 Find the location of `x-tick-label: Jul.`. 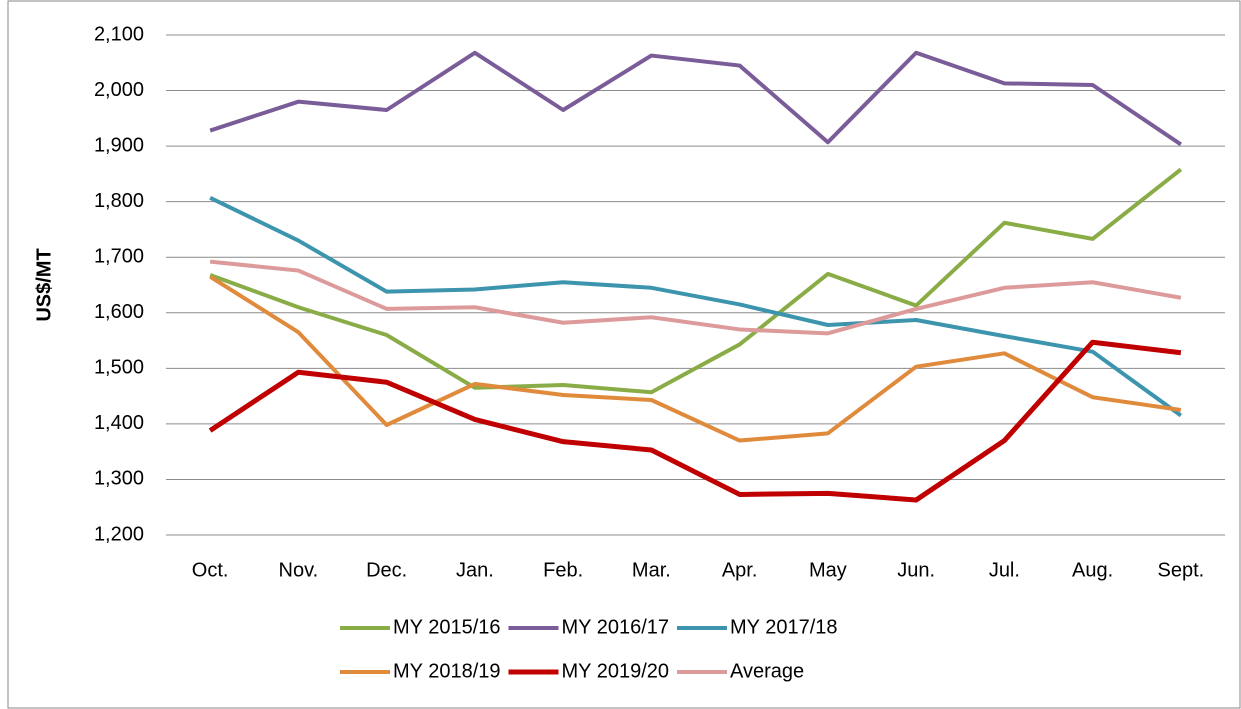

x-tick-label: Jul. is located at coordinates (1004, 570).